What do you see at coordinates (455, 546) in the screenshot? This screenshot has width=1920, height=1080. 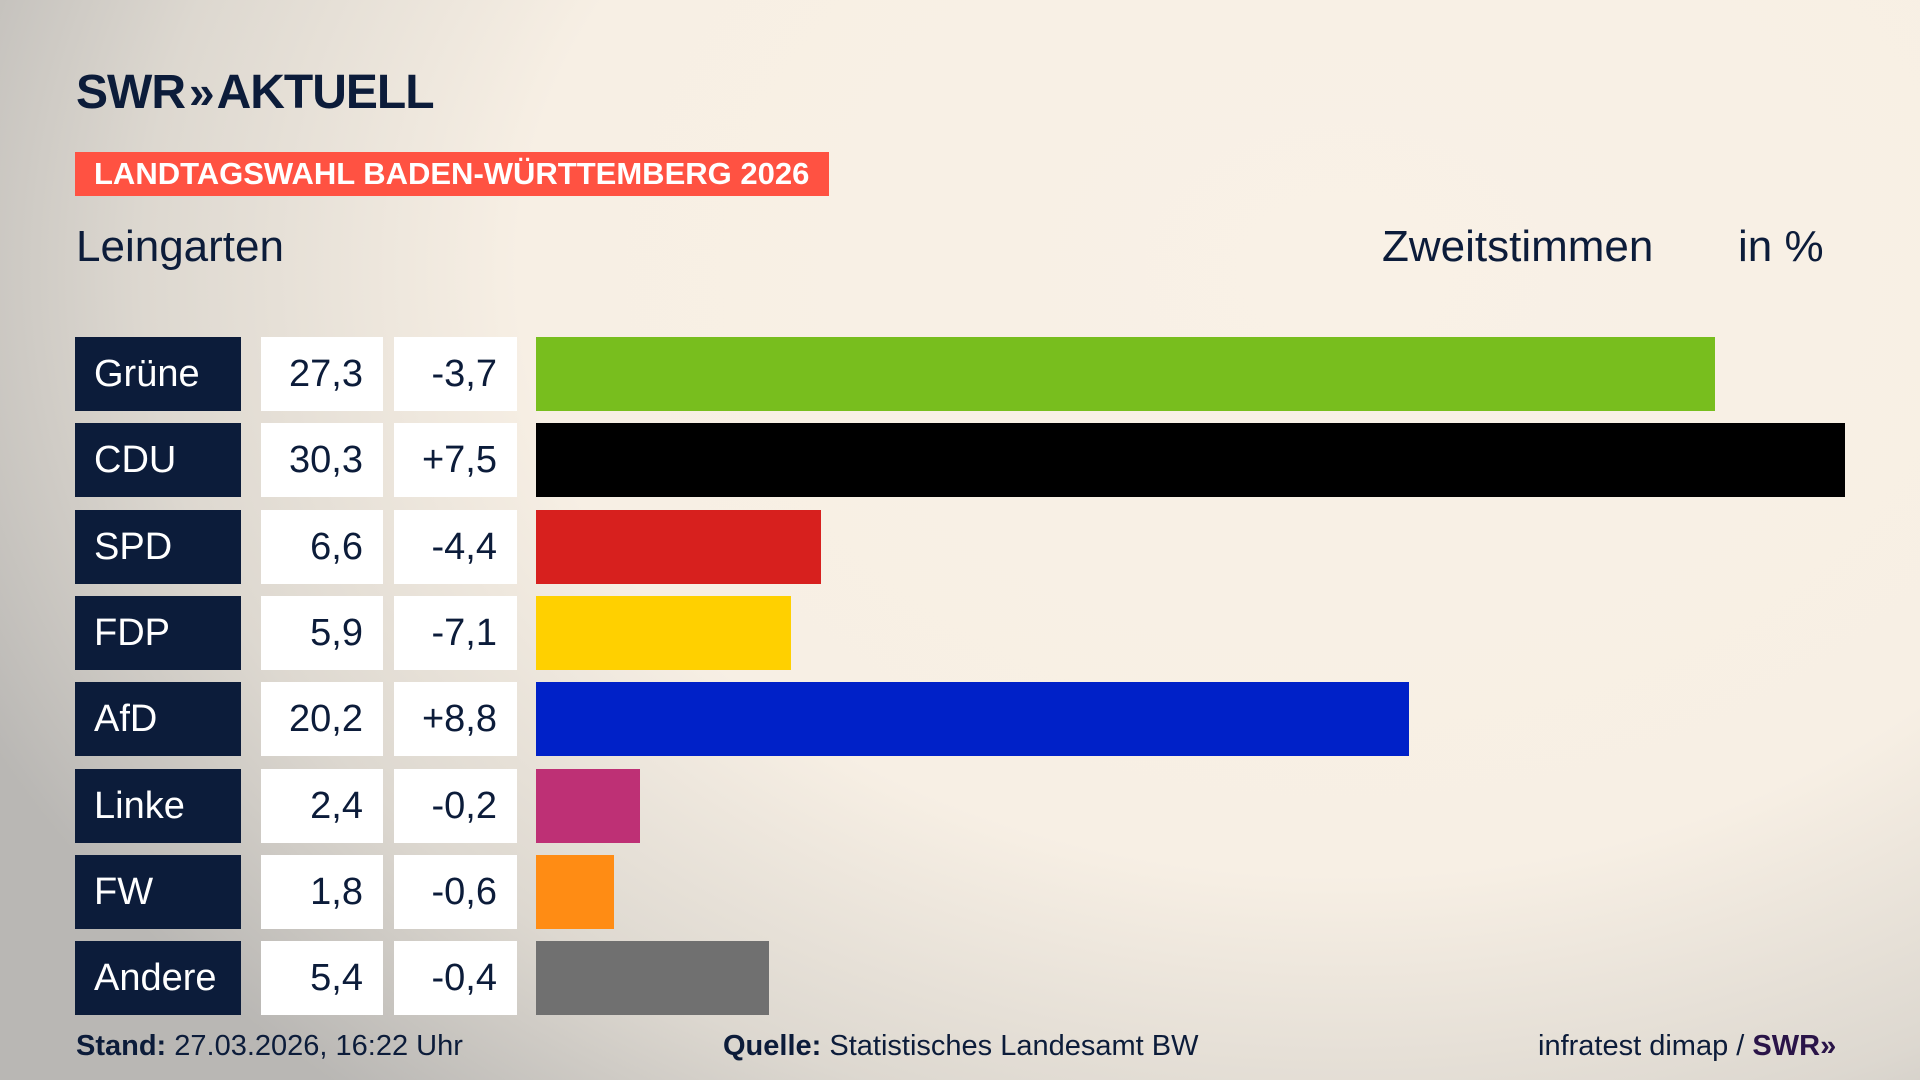 I see `diff-label: -4,4` at bounding box center [455, 546].